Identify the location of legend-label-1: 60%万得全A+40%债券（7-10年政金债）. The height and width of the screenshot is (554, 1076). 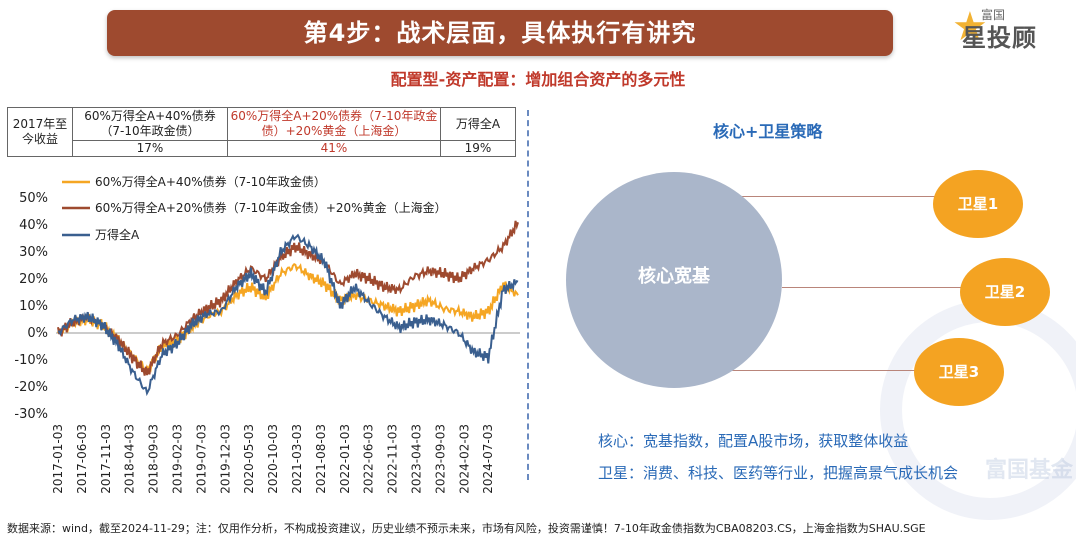
(210, 181).